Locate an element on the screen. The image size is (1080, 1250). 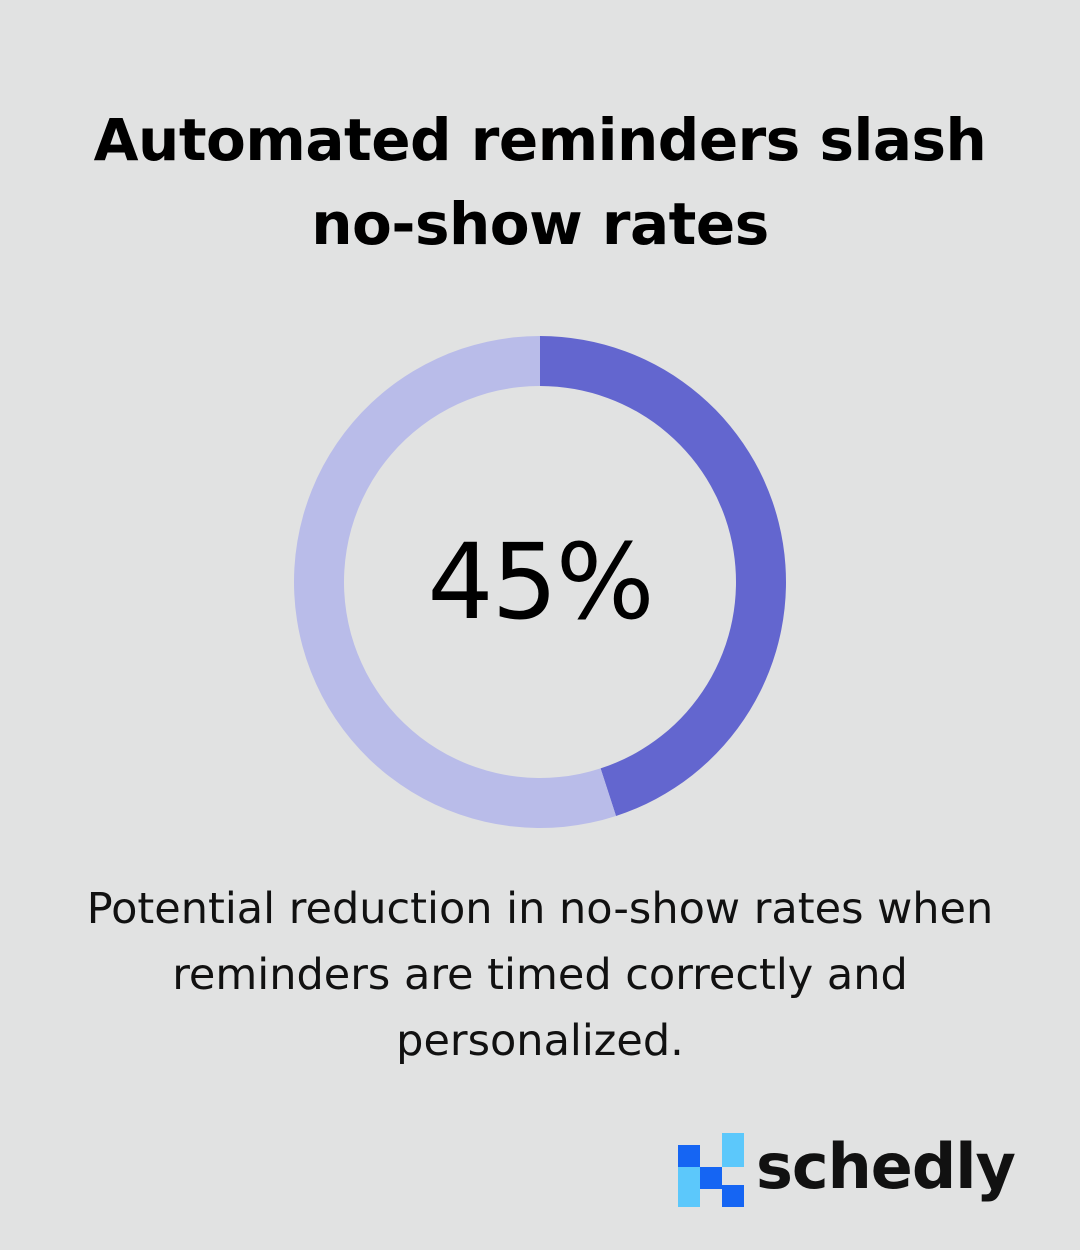
title-line-1: Automated reminders slash is located at coordinates (540, 140).